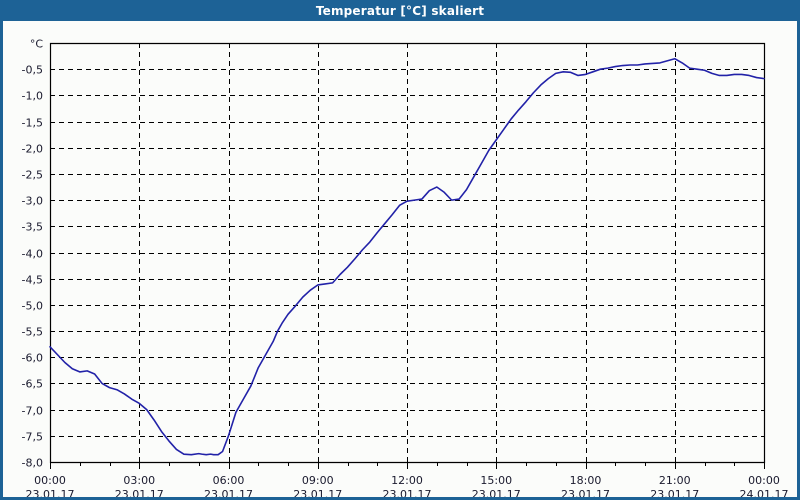 This screenshot has height=500, width=800. What do you see at coordinates (229, 480) in the screenshot?
I see `x-axis-time-label: 06:00` at bounding box center [229, 480].